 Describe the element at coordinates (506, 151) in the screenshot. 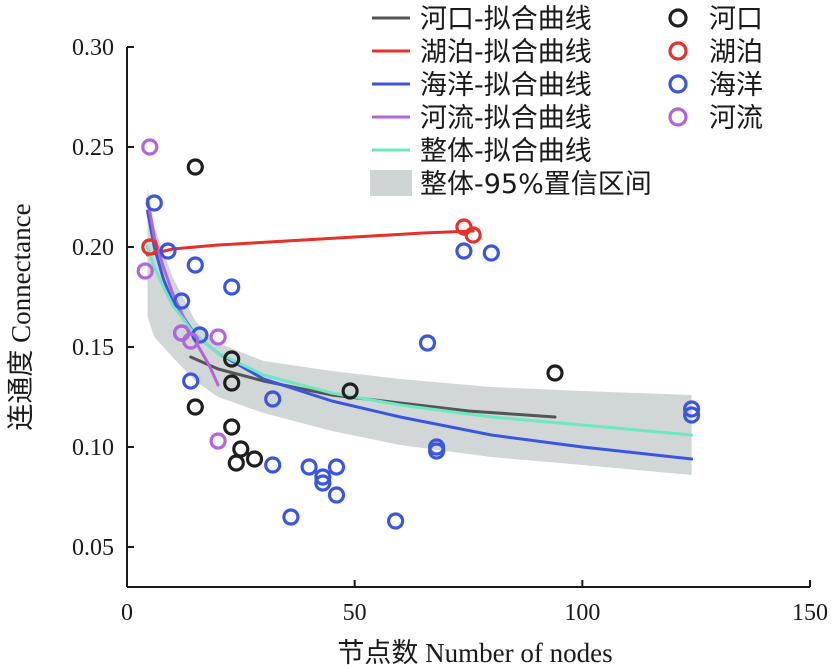

I see `legend-label-fit-4: 整体-拟合曲线` at that location.